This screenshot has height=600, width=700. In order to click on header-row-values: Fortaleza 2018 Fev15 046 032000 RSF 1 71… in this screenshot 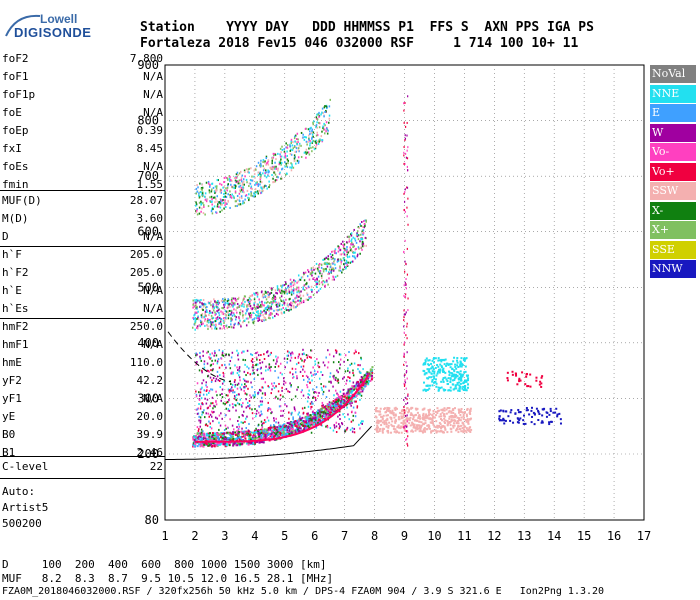, I will do `click(359, 43)`.